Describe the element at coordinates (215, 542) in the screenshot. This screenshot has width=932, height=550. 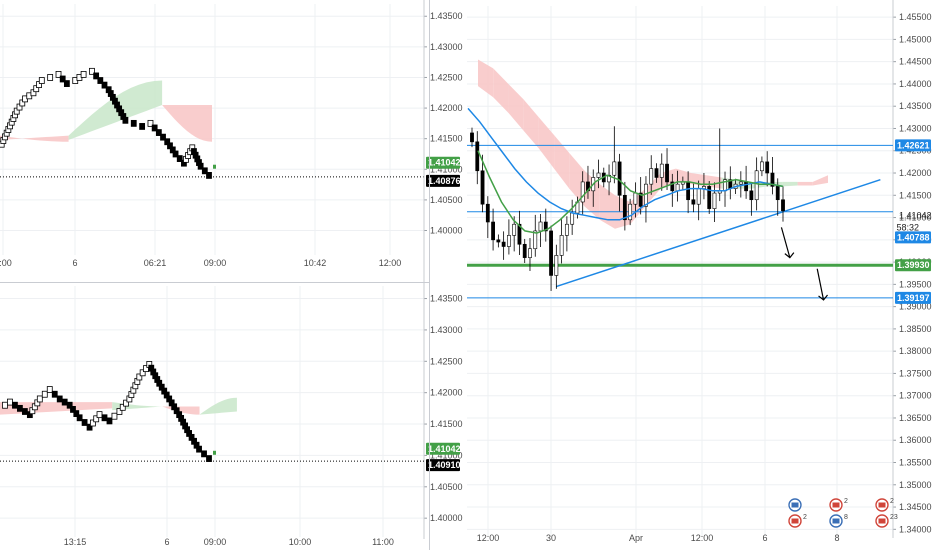
I see `x-tick-label: 09:00` at that location.